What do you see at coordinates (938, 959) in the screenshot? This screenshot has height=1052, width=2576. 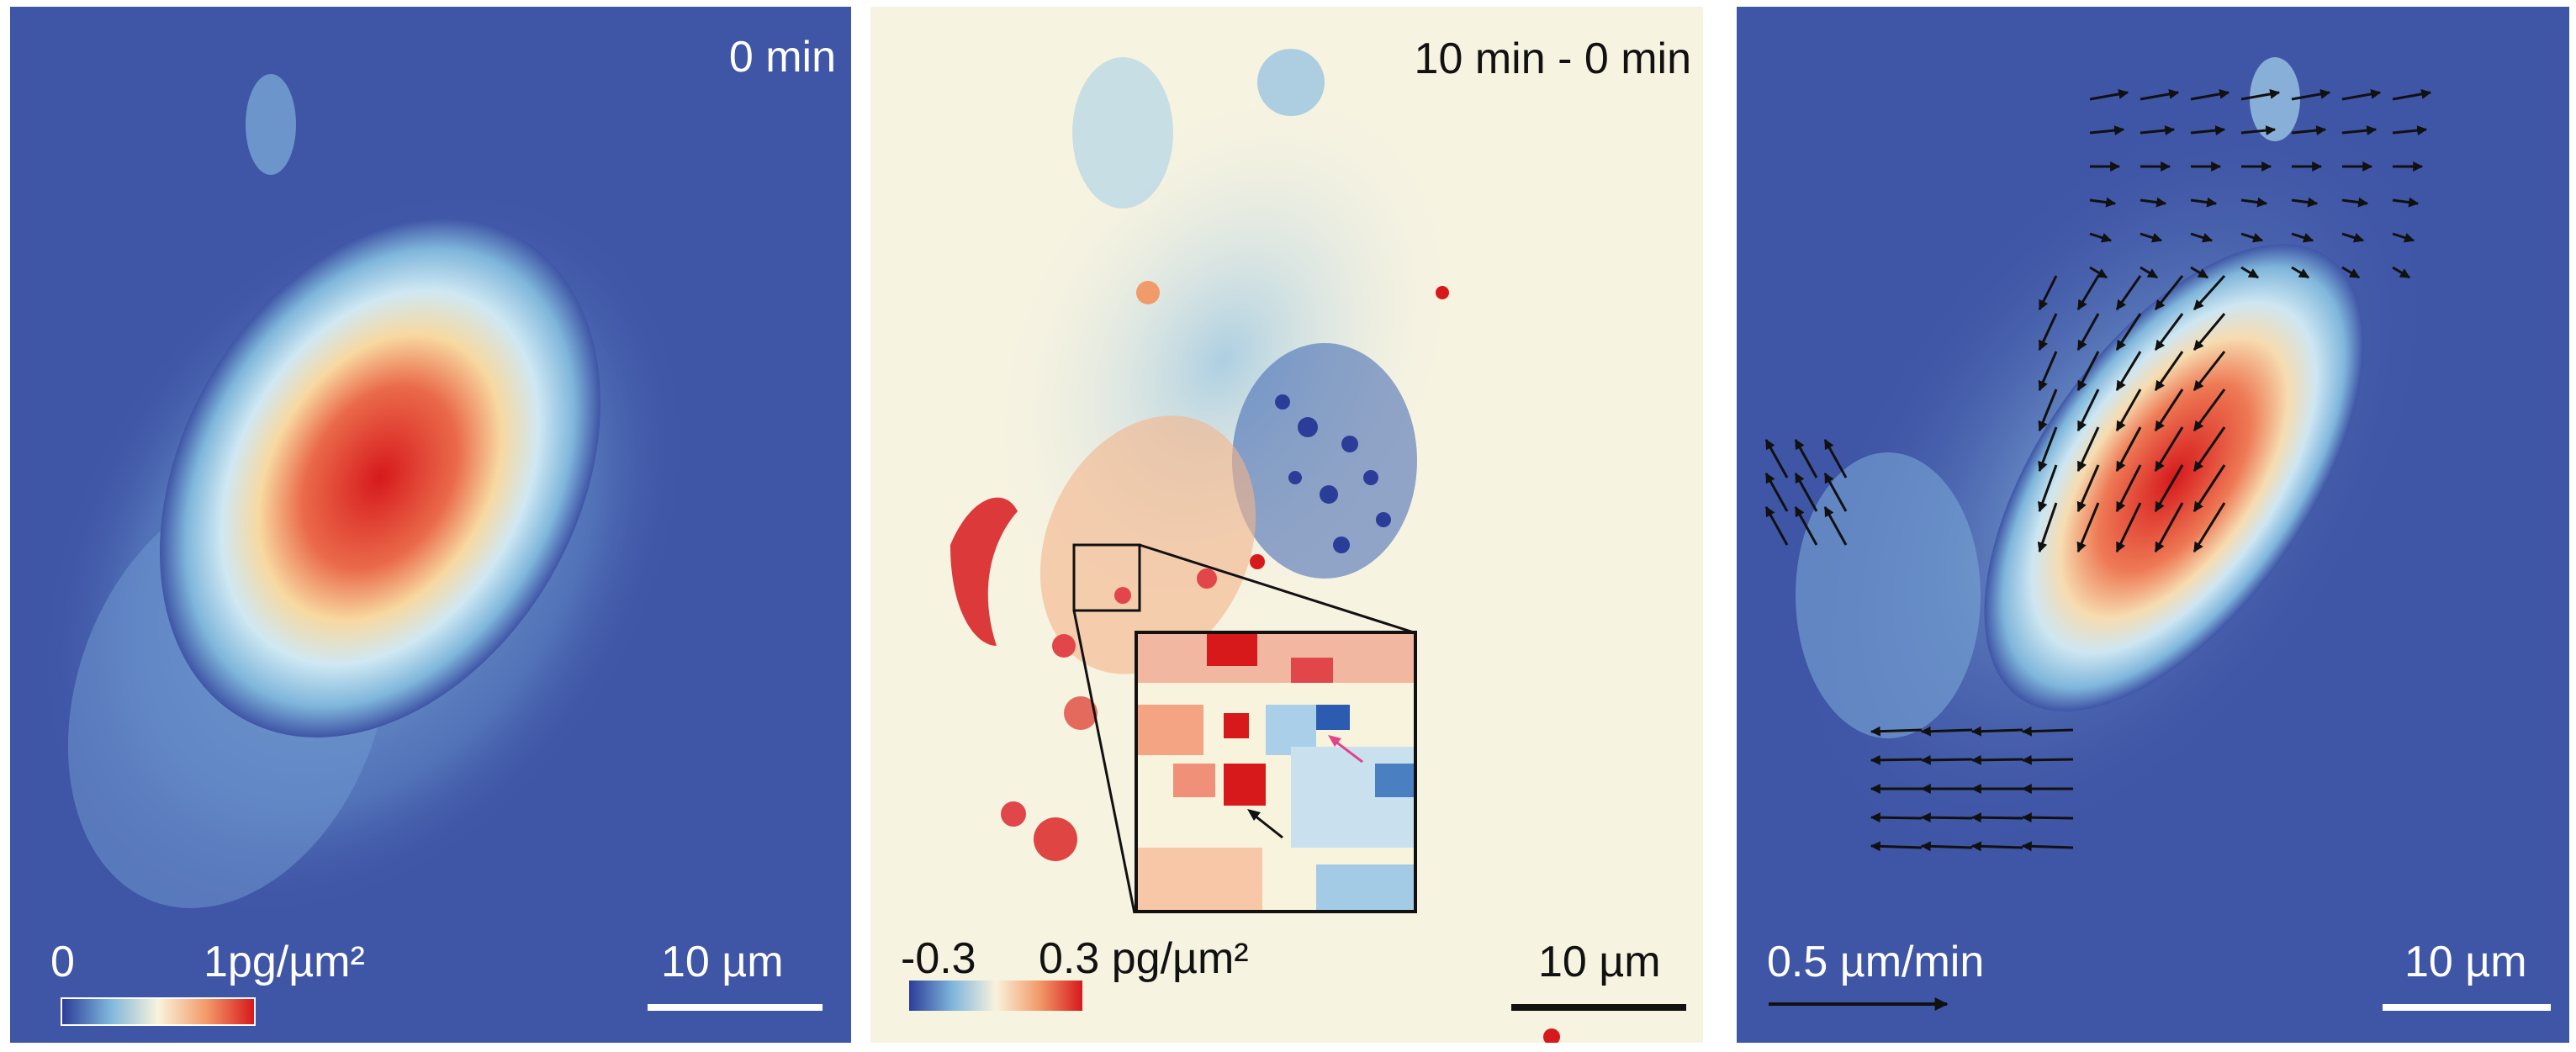 I see `colorbar-min-label: -0.3` at bounding box center [938, 959].